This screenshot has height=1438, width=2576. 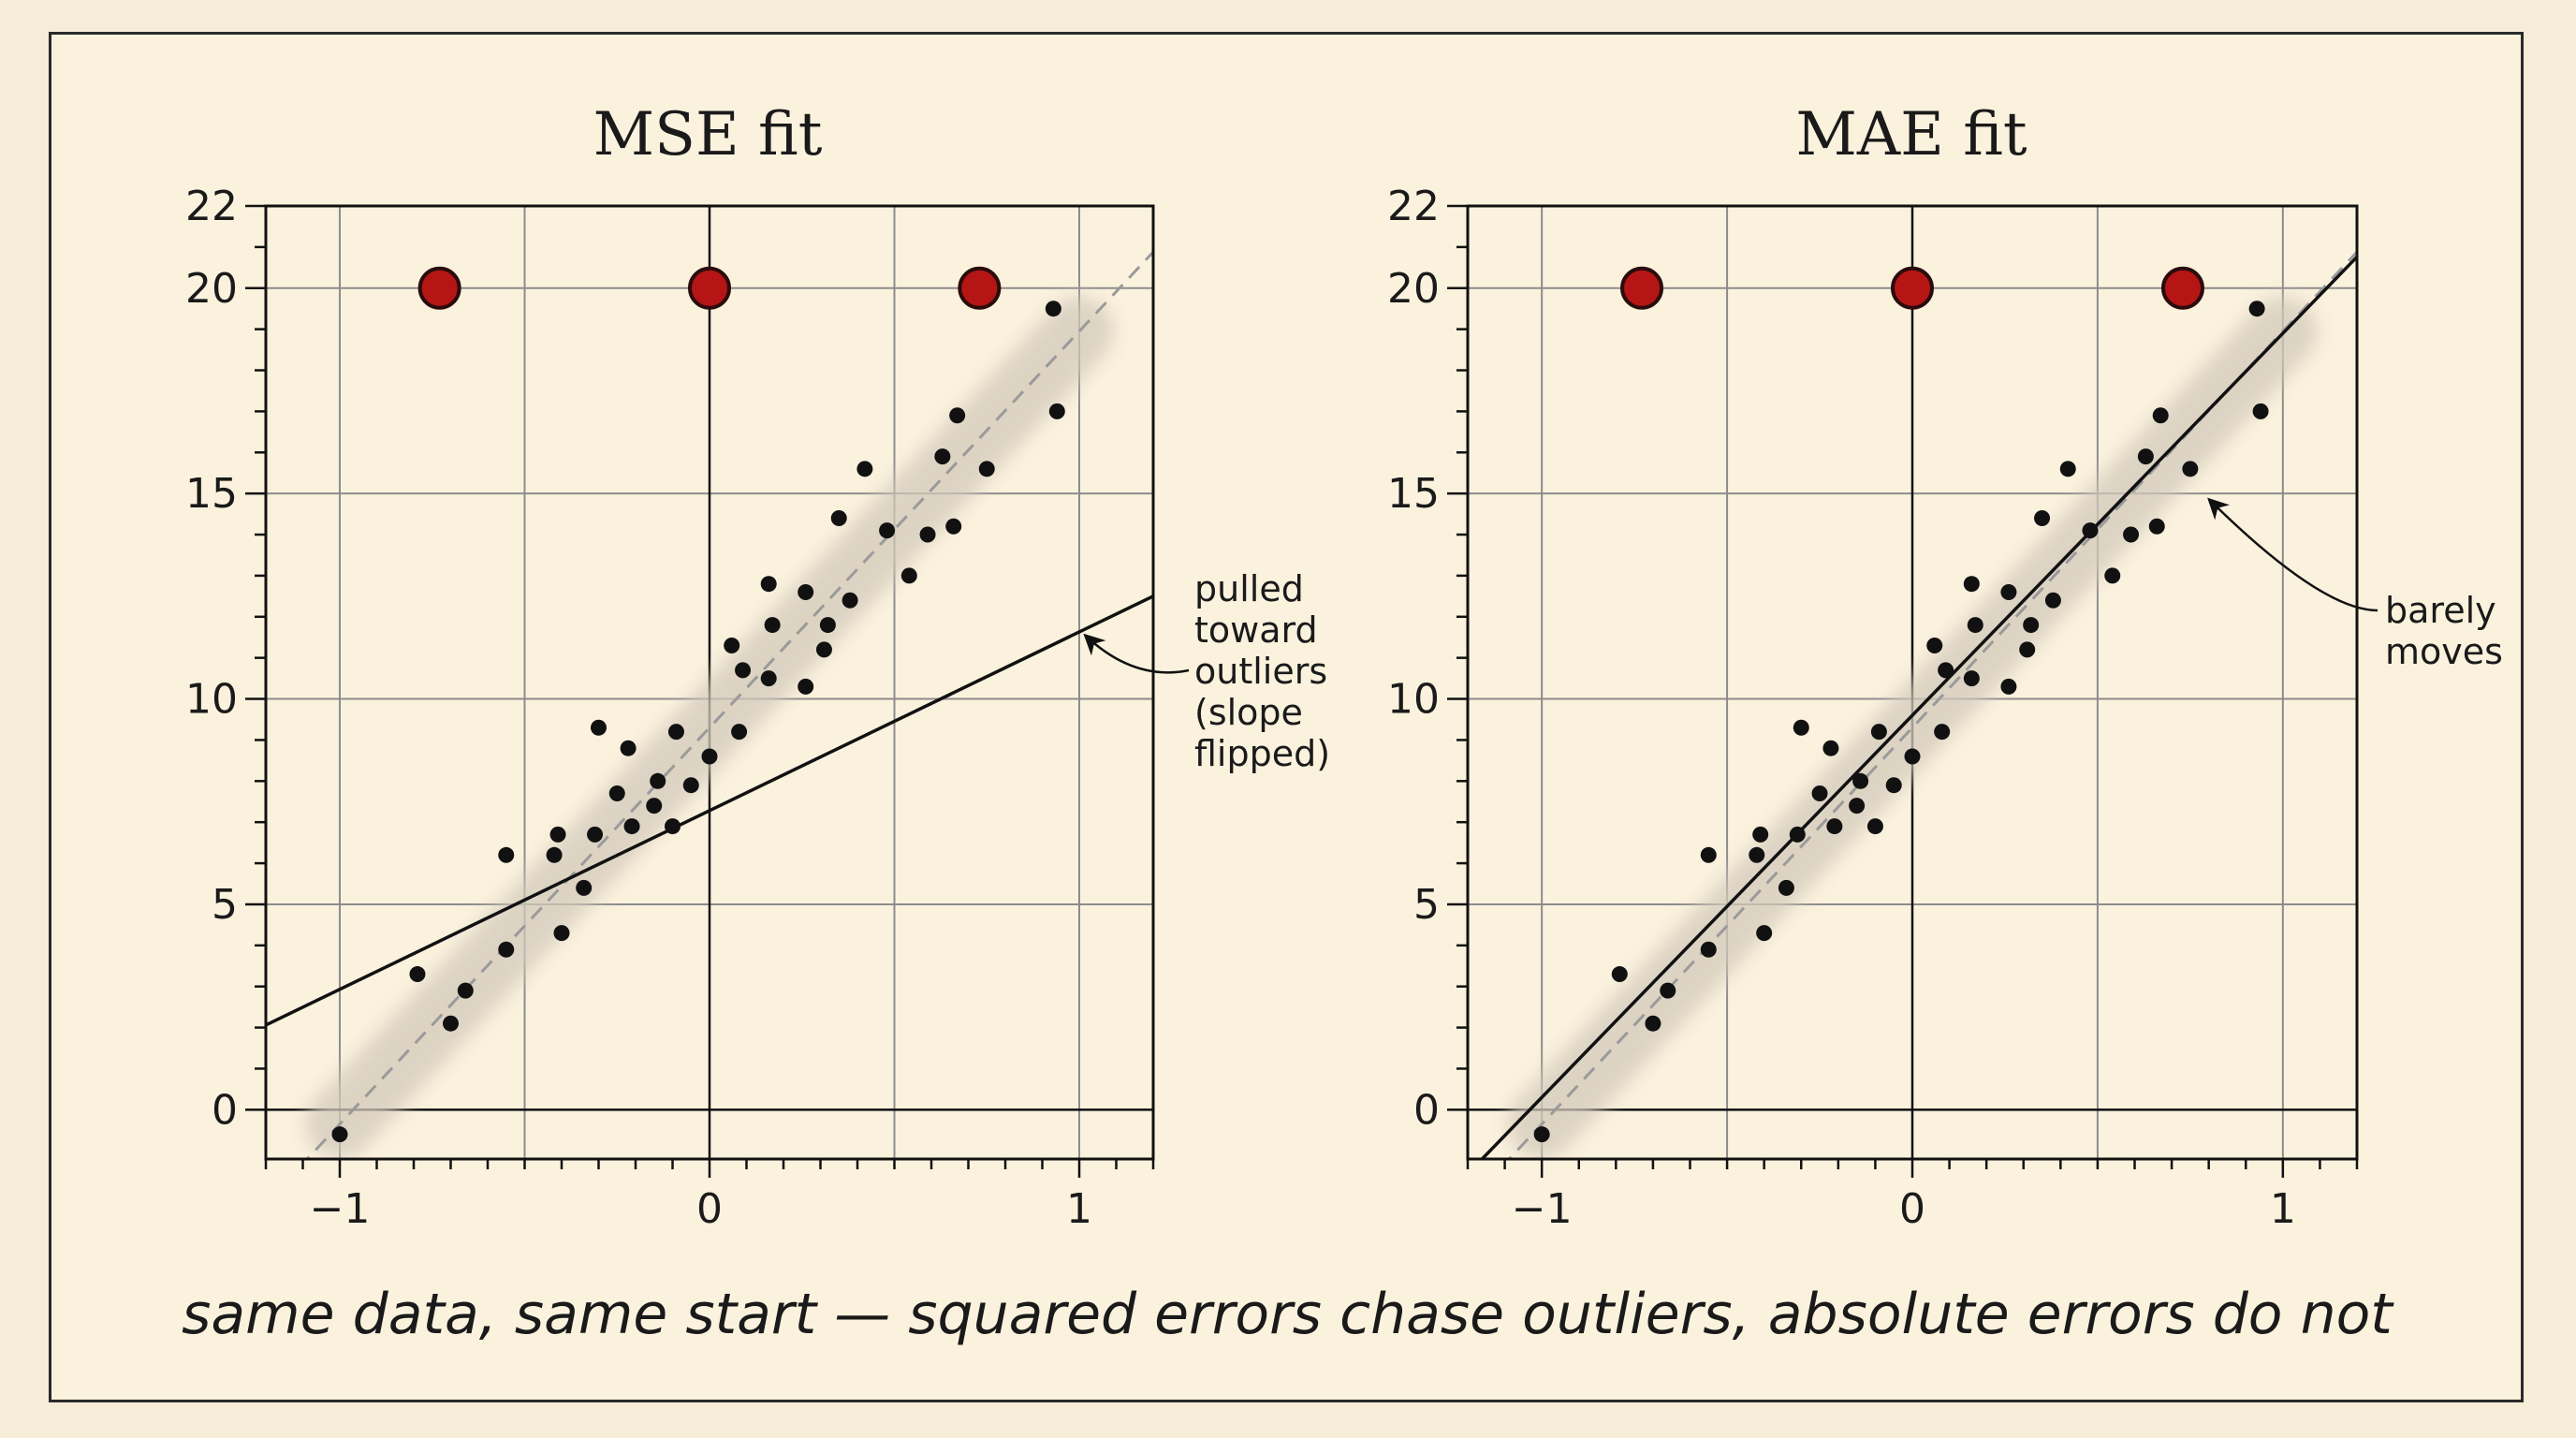 I want to click on panel1-annotation-line-0: pulled, so click(x=1249, y=588).